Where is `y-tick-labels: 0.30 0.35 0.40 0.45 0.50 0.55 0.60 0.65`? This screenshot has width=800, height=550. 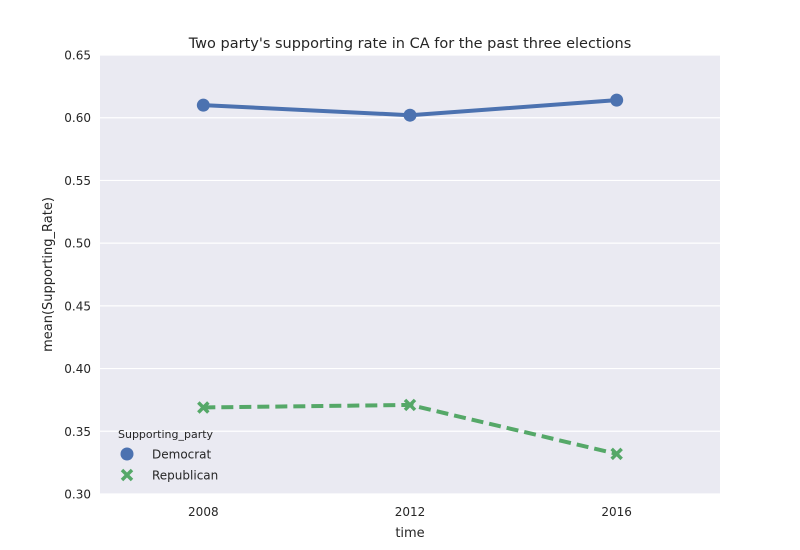
y-tick-labels: 0.30 0.35 0.40 0.45 0.50 0.55 0.60 0.65 is located at coordinates (77, 275).